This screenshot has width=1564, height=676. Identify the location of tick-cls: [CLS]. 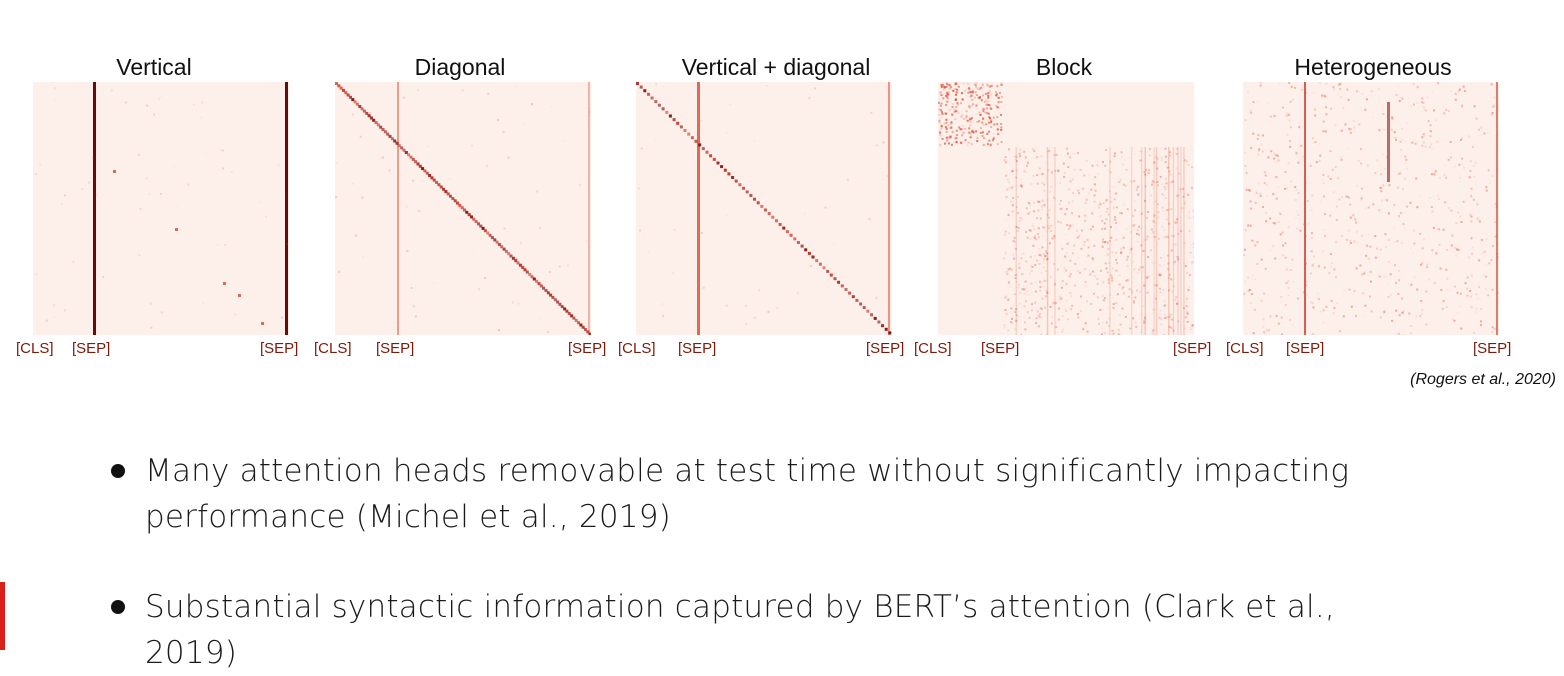
(333, 348).